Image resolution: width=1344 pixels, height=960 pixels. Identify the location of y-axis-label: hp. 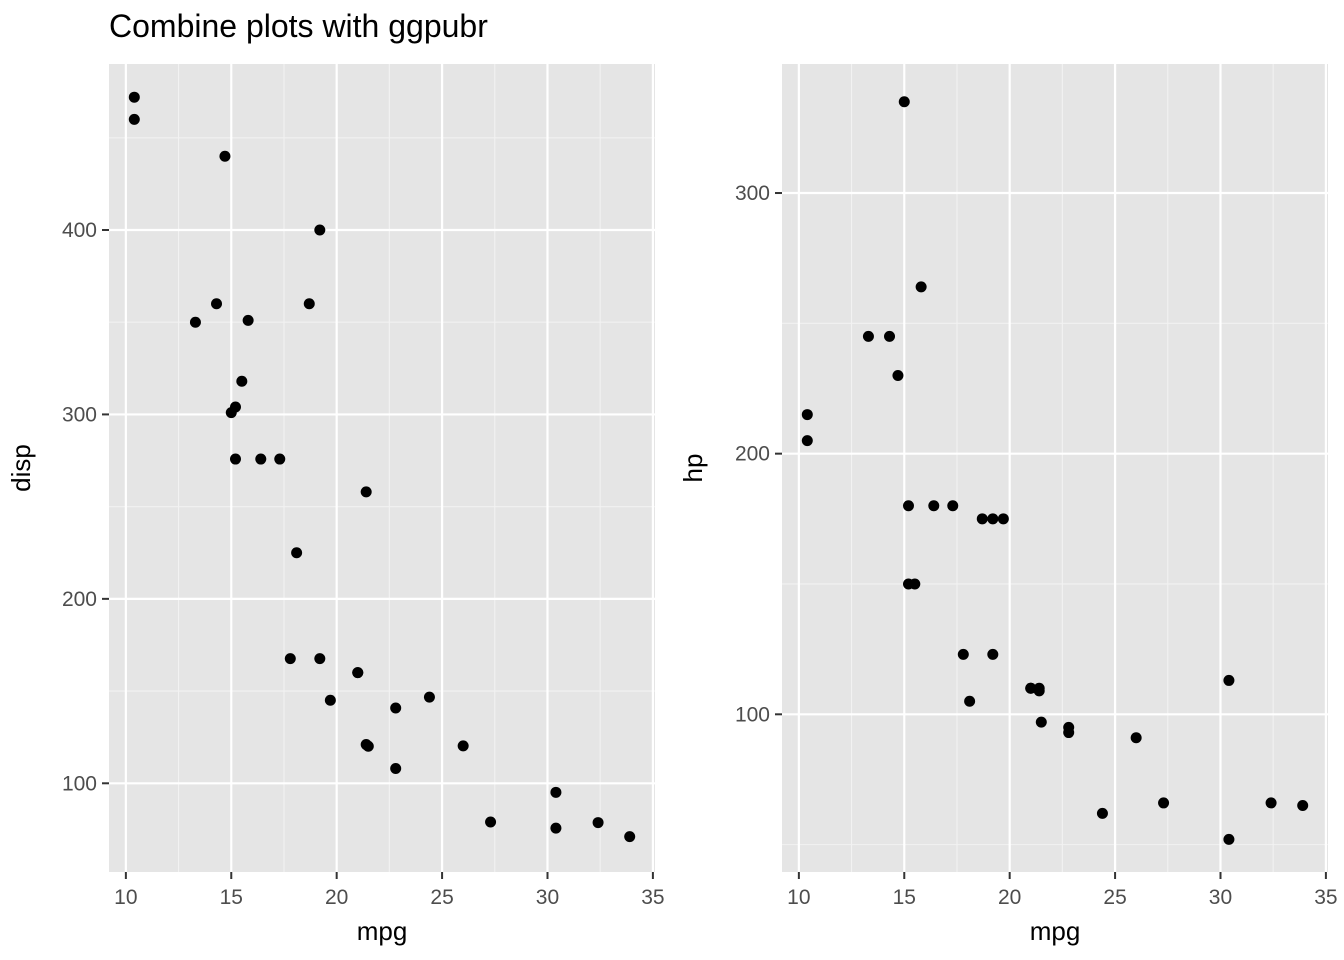
(693, 468).